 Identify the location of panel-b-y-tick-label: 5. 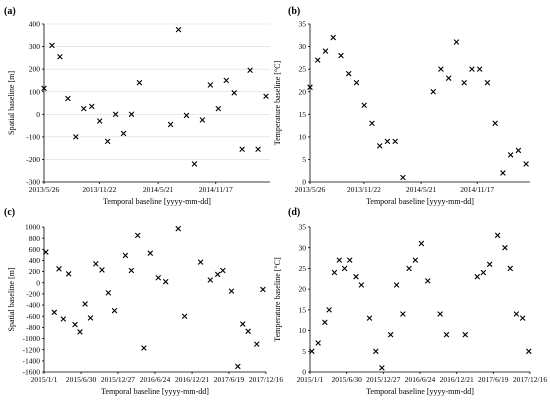
(304, 159).